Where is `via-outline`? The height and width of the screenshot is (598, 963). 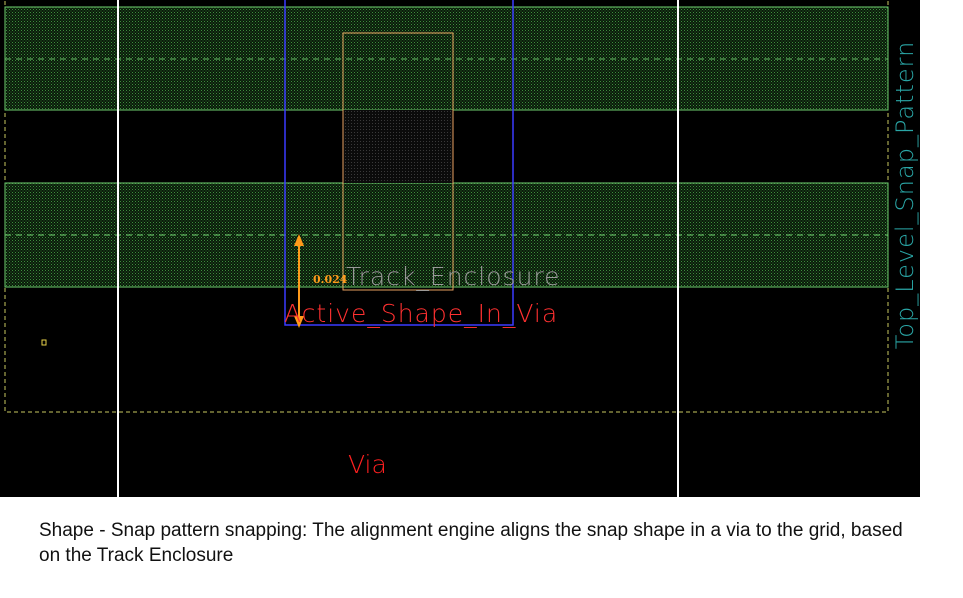 via-outline is located at coordinates (399, 163).